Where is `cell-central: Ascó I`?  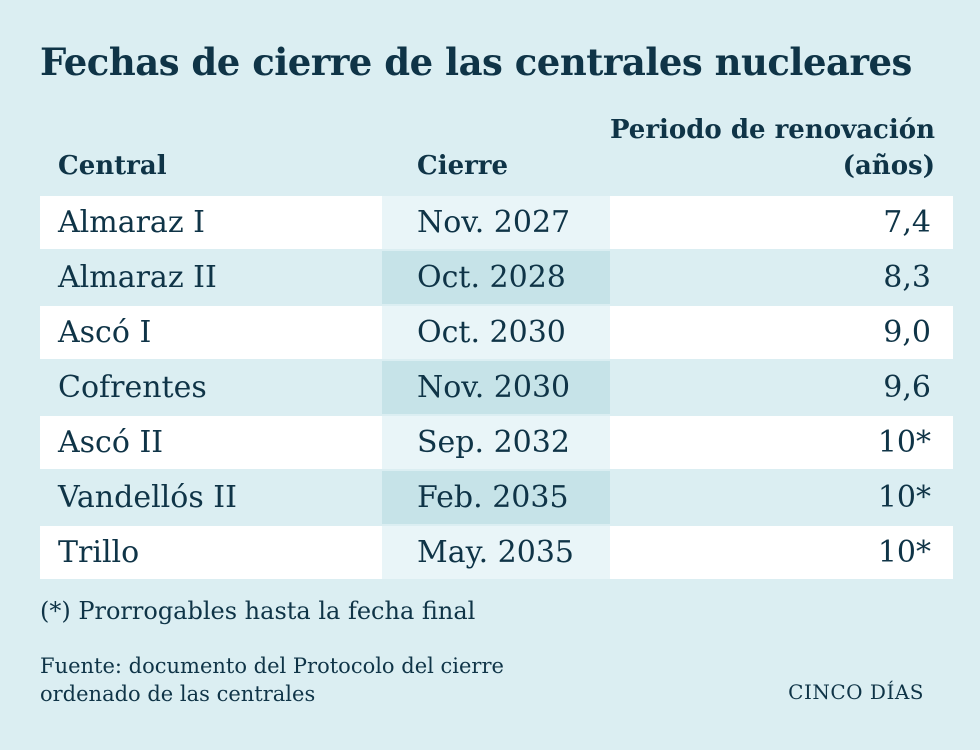 cell-central: Ascó I is located at coordinates (211, 332).